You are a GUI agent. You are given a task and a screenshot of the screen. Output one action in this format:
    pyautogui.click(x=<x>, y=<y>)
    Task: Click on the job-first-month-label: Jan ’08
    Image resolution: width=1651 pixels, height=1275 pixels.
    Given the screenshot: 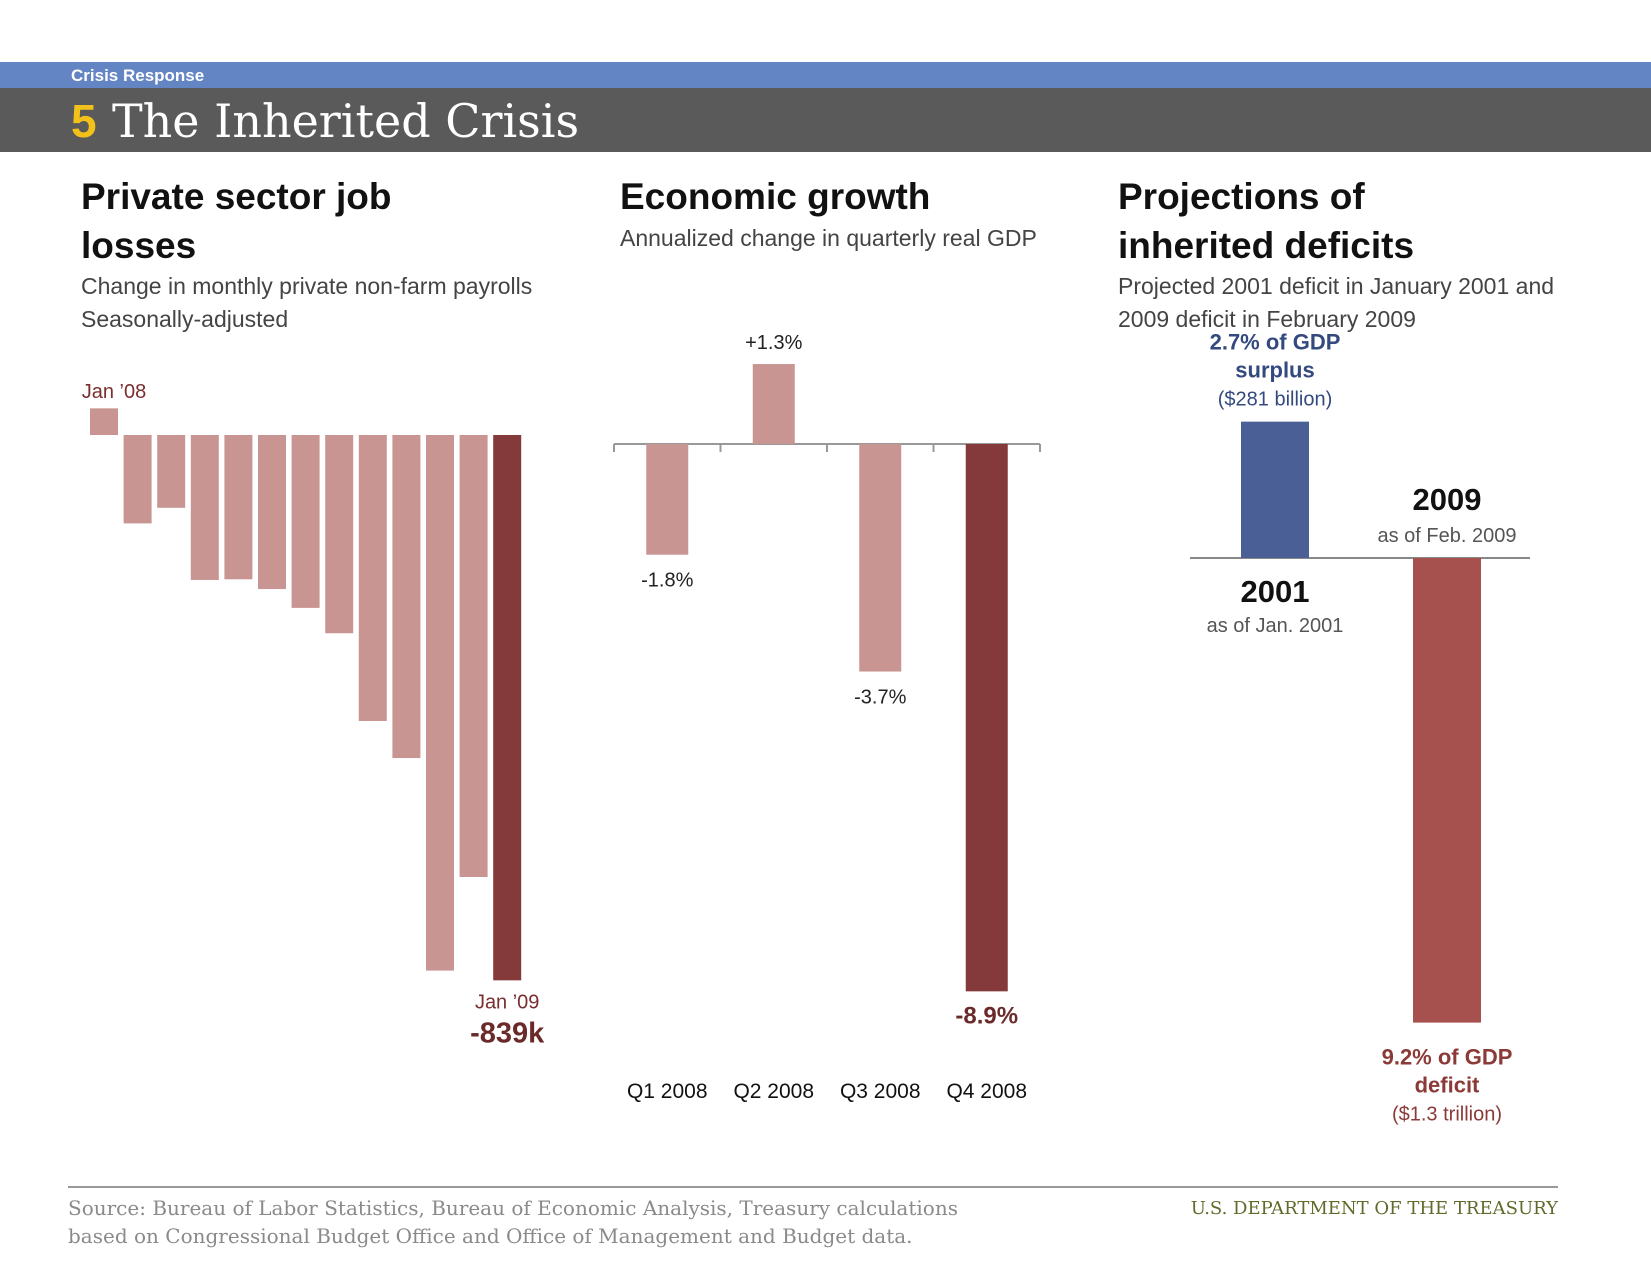 What is the action you would take?
    pyautogui.click(x=114, y=392)
    